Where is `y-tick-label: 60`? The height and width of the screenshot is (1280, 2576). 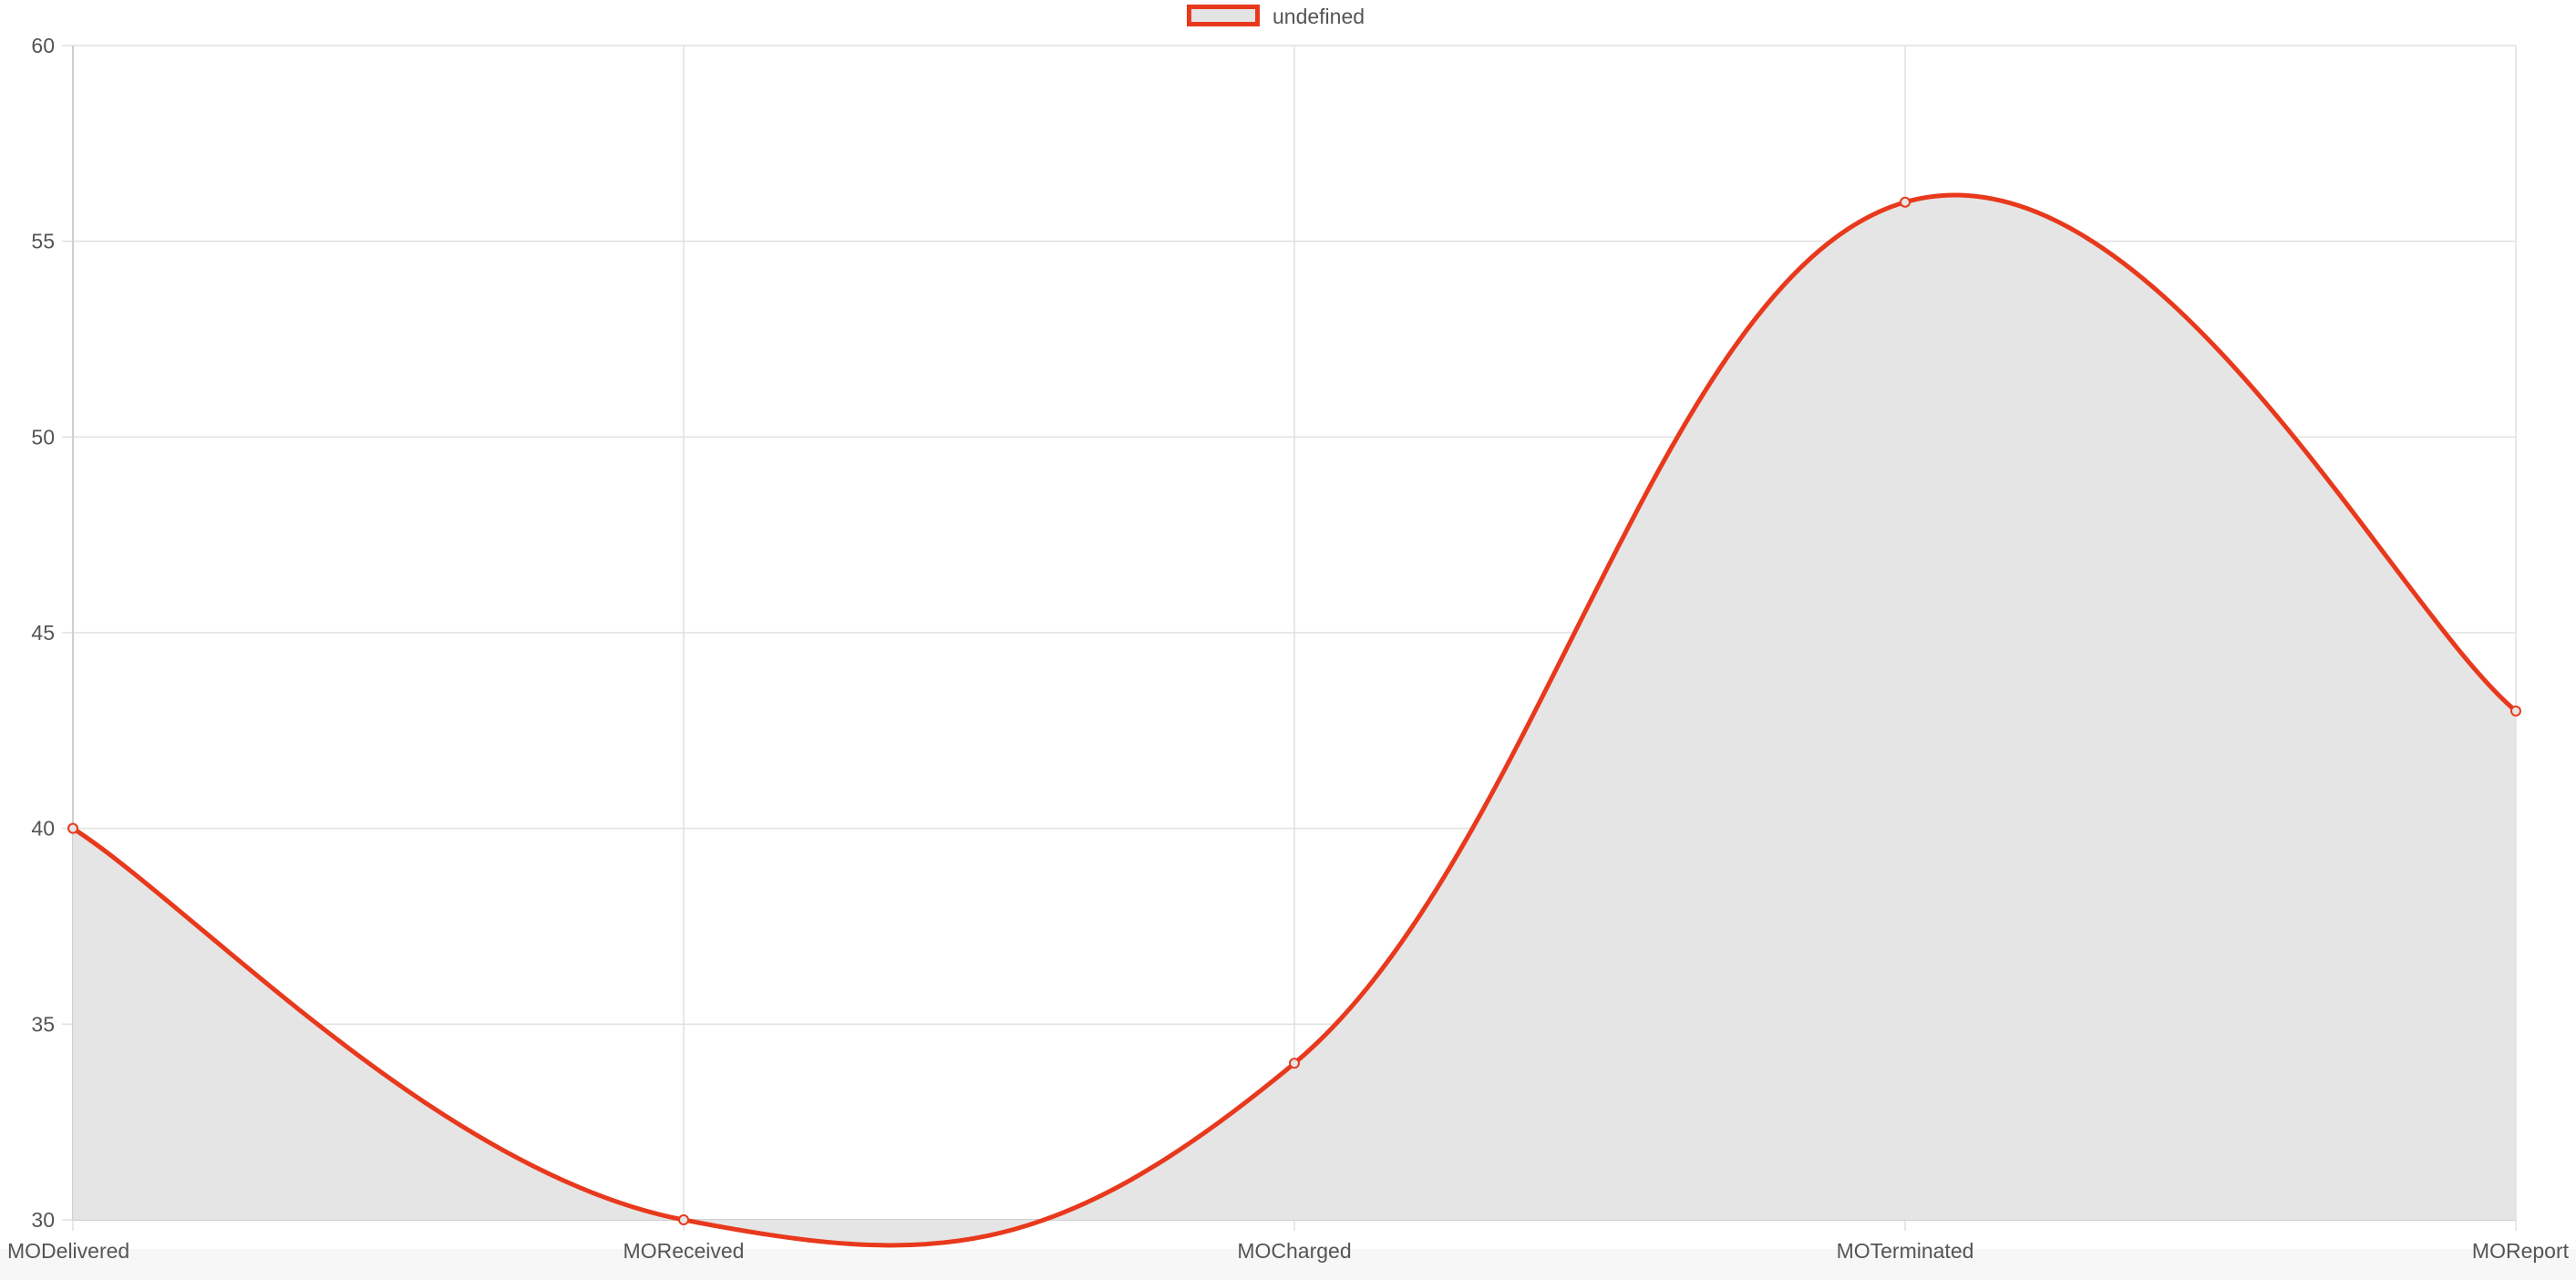 y-tick-label: 60 is located at coordinates (43, 45).